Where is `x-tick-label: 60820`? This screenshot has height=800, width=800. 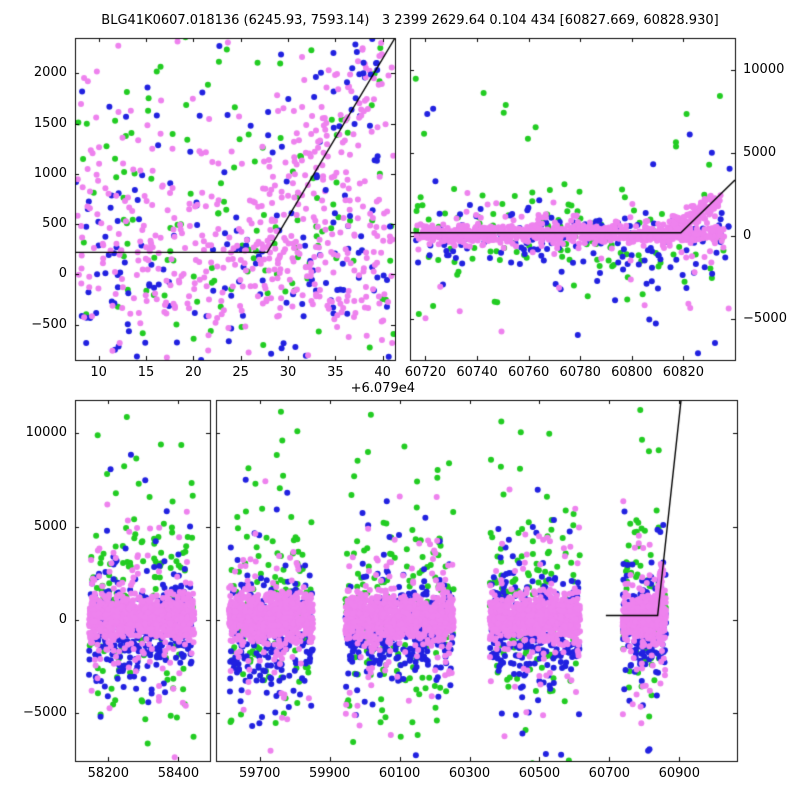 x-tick-label: 60820 is located at coordinates (683, 372).